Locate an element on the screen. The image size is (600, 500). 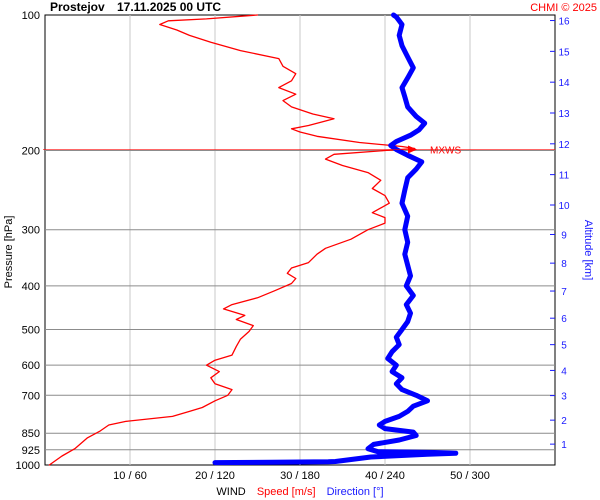
mxws-marker is located at coordinates (412, 149).